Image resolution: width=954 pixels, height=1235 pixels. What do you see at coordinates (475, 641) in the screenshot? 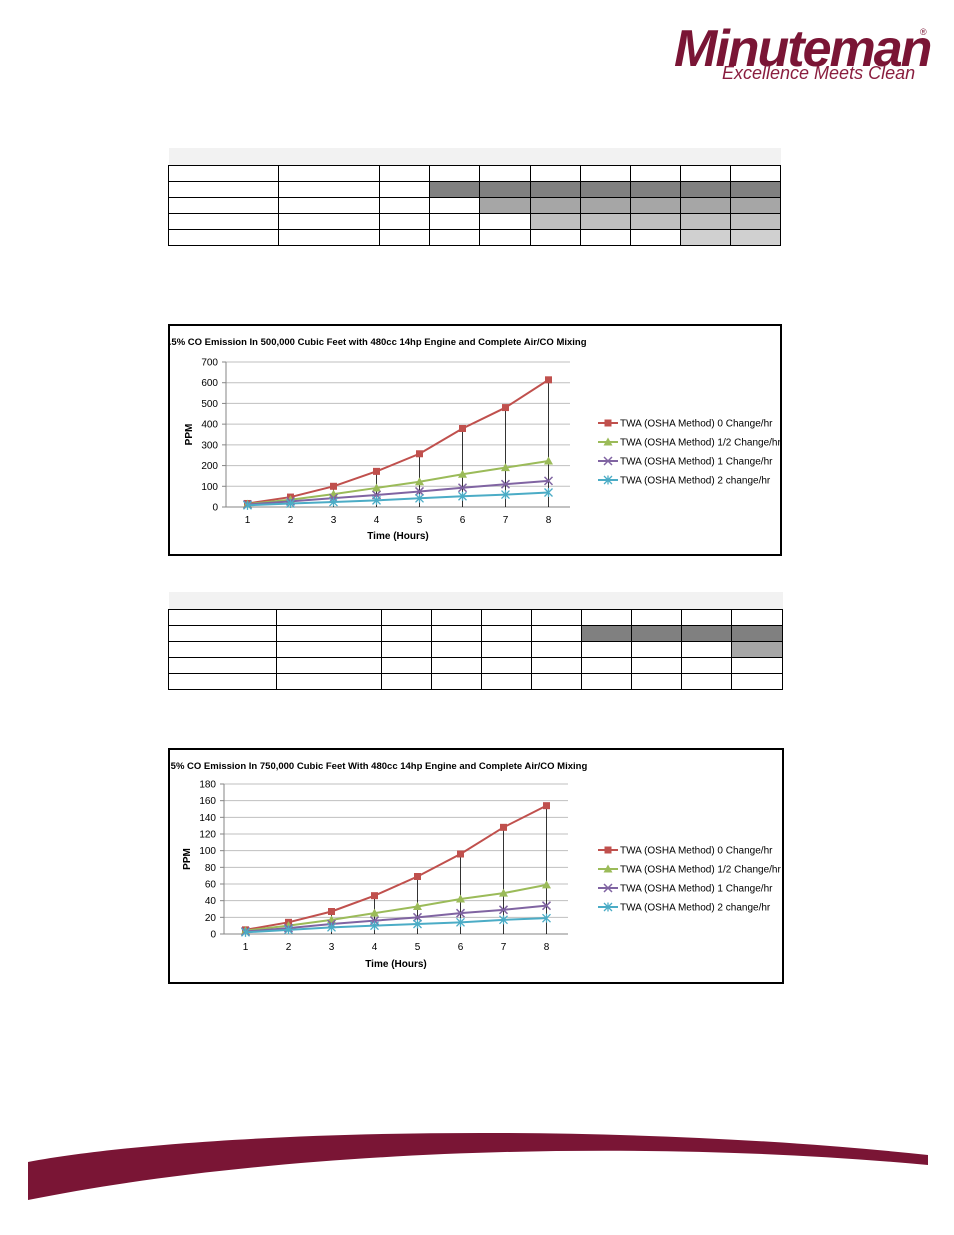
I see `data-table-750k` at bounding box center [475, 641].